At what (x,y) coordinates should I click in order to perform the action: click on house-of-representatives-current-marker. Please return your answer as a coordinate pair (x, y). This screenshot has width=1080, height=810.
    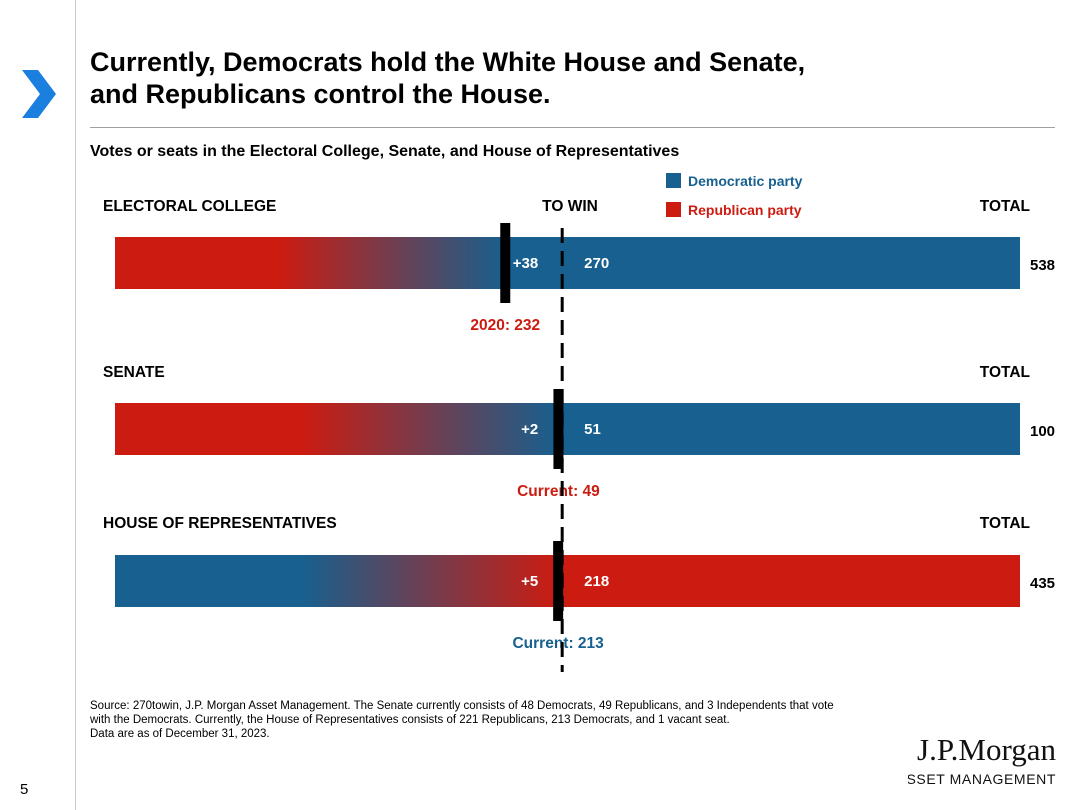
    Looking at the image, I should click on (558, 581).